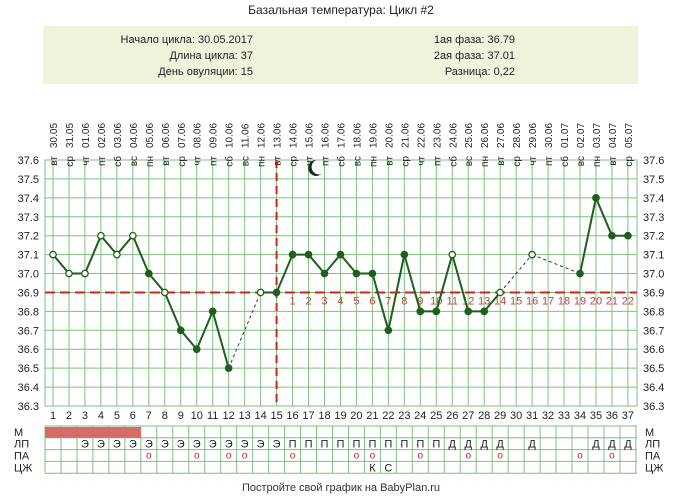 Image resolution: width=682 pixels, height=502 pixels. Describe the element at coordinates (21, 445) in the screenshot. I see `table-row-label-left: ЛП` at that location.